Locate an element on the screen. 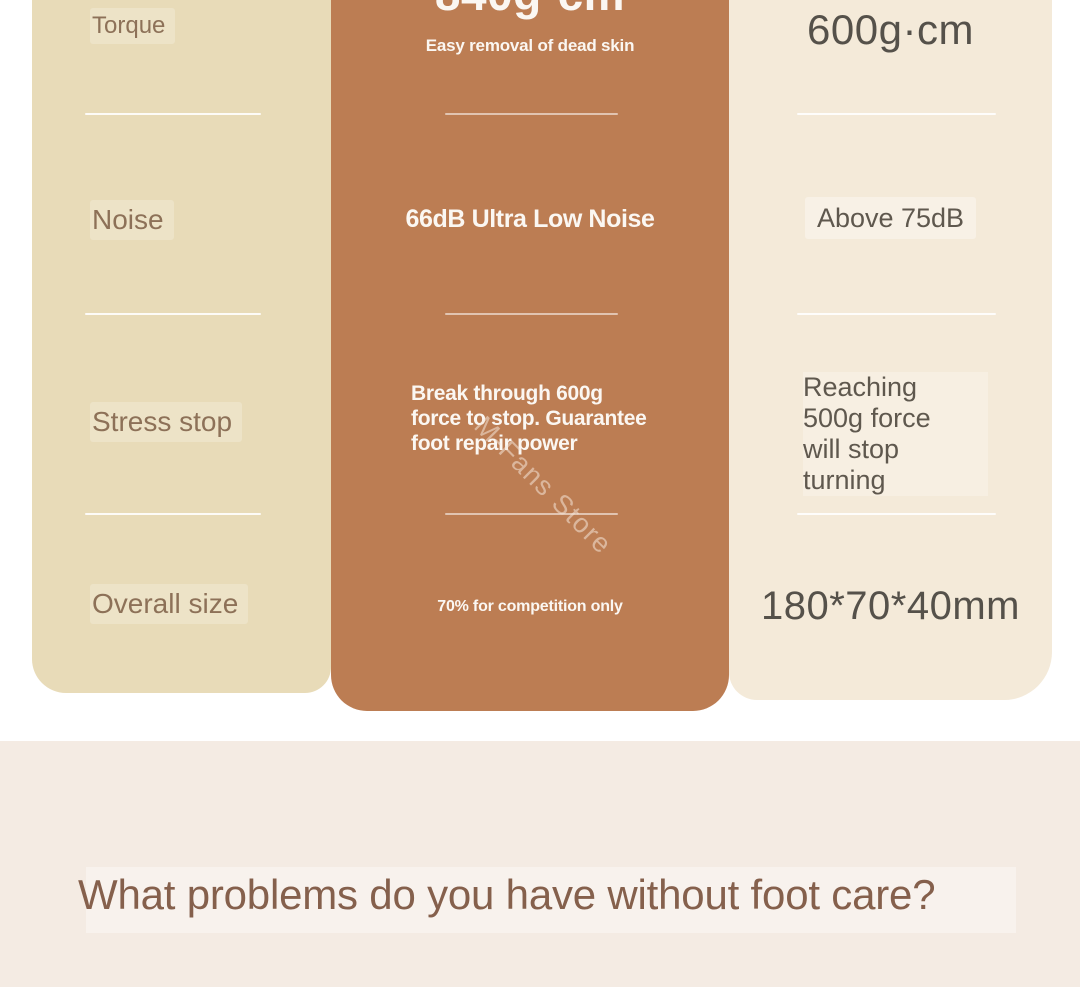  competitor-noise-value: Above 75dB is located at coordinates (890, 218).